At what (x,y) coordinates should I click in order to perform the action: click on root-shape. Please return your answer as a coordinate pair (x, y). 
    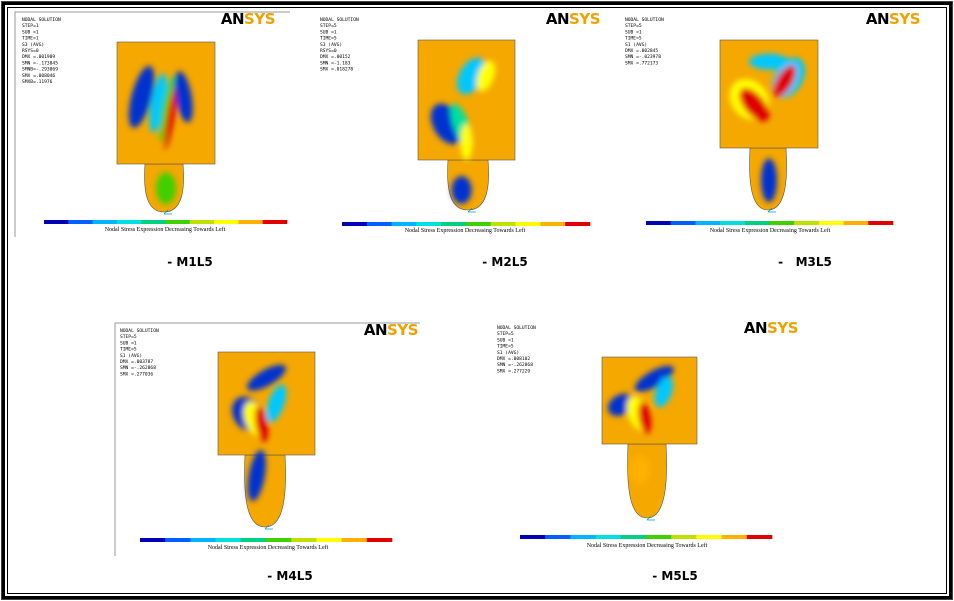
    Looking at the image, I should click on (647, 481).